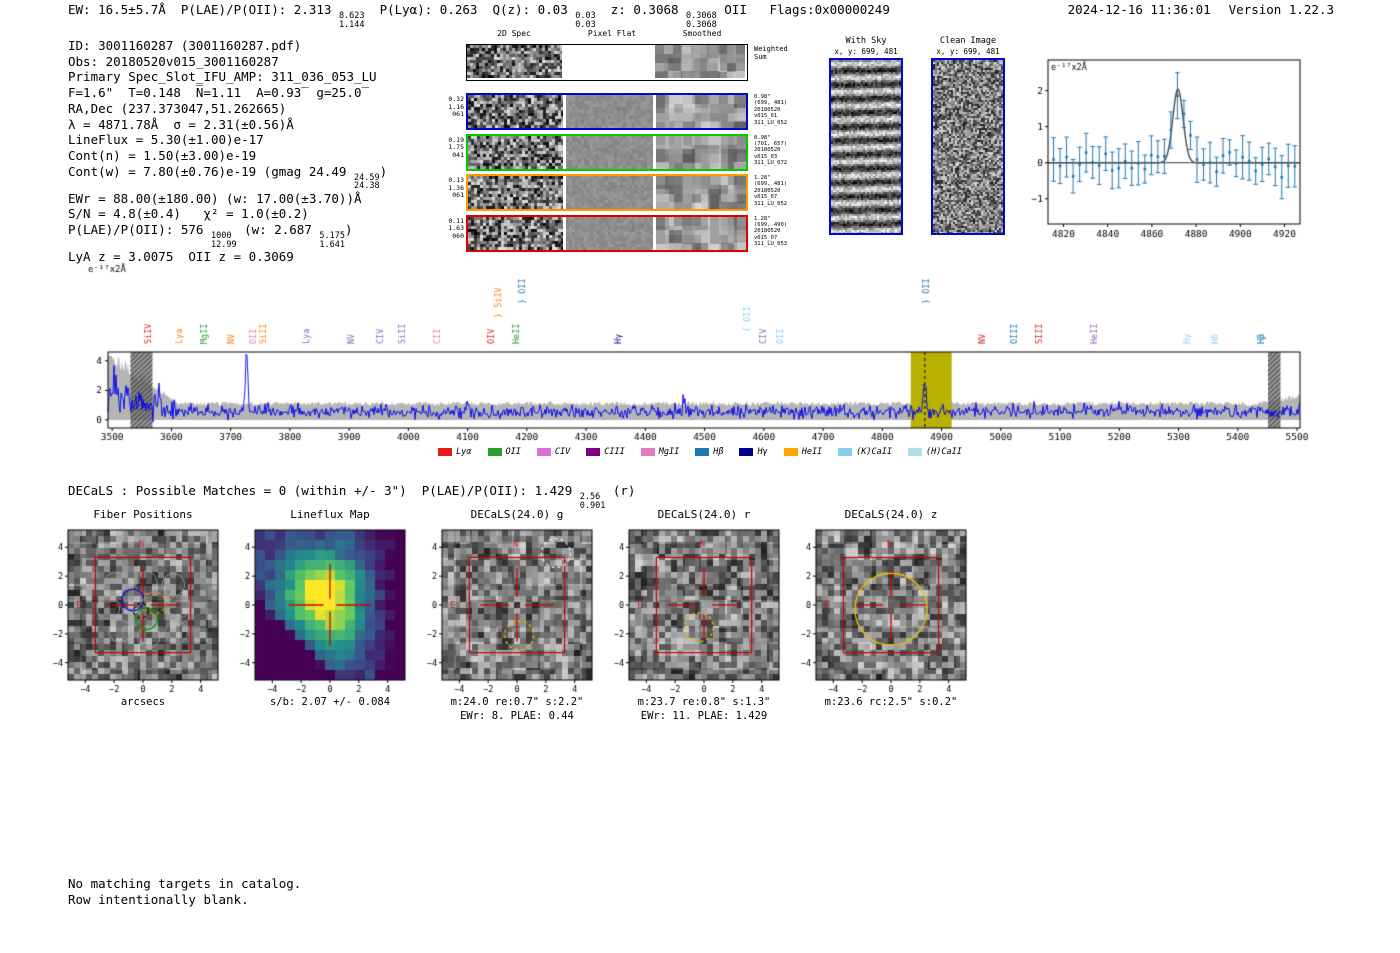 This screenshot has height=953, width=1400. Describe the element at coordinates (177, 108) in the screenshot. I see `info-line: RA,Dec (237.373047,51.262665)` at that location.